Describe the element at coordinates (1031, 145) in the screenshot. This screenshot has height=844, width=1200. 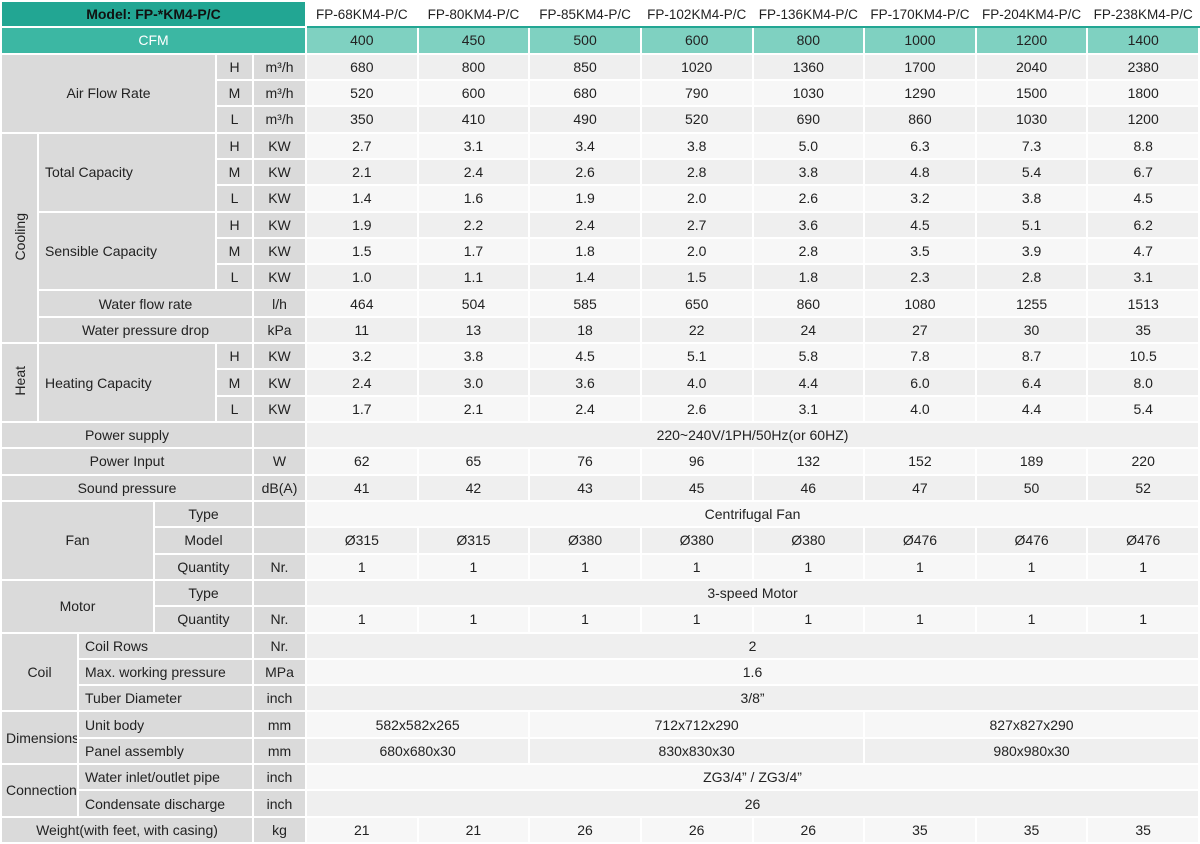
I see `value-cell: 7.3` at that location.